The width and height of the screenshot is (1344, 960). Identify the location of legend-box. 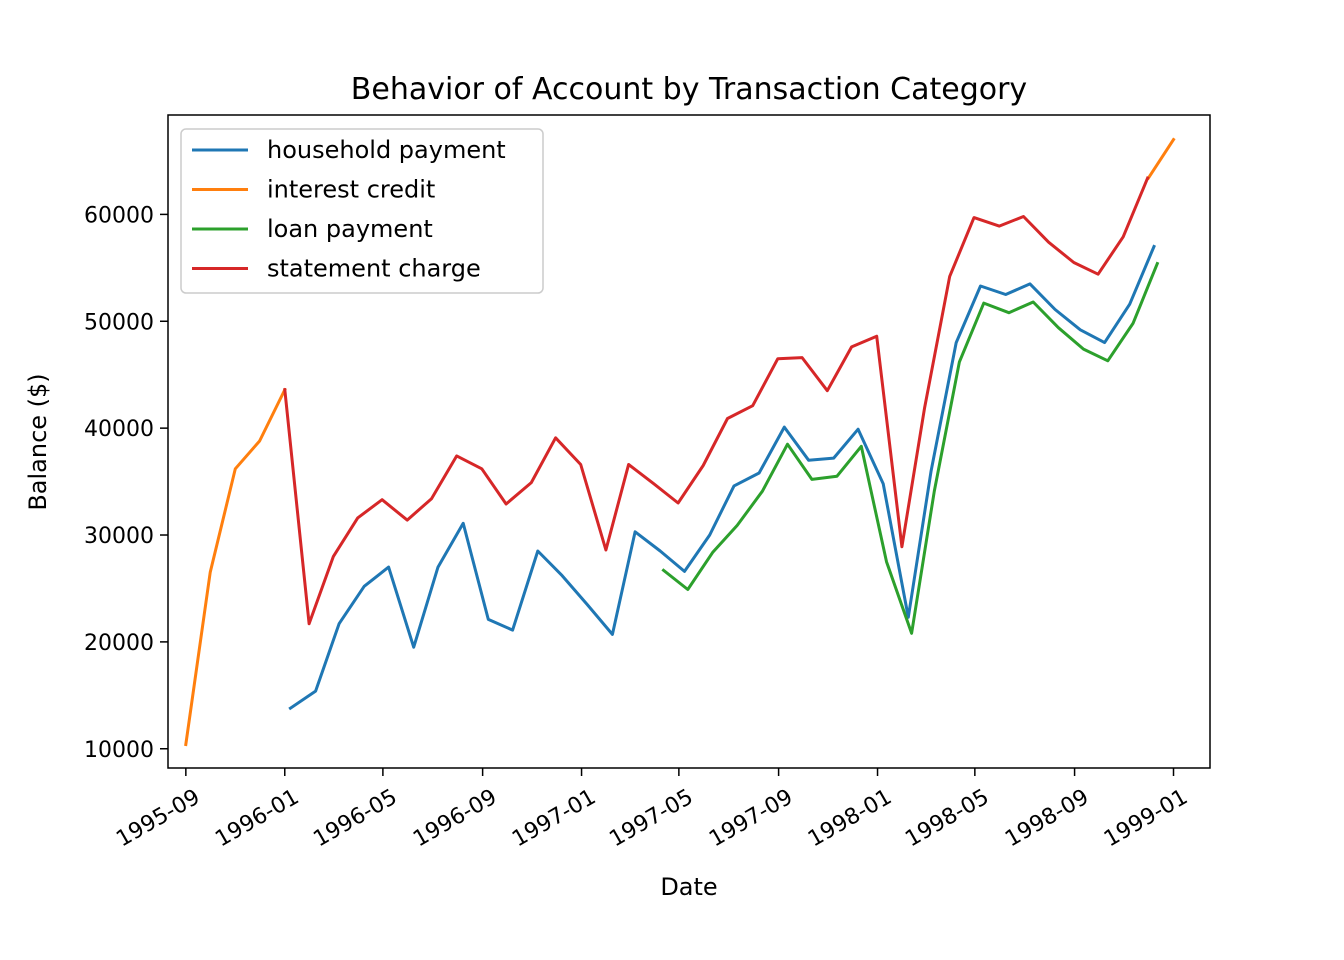
(362, 211).